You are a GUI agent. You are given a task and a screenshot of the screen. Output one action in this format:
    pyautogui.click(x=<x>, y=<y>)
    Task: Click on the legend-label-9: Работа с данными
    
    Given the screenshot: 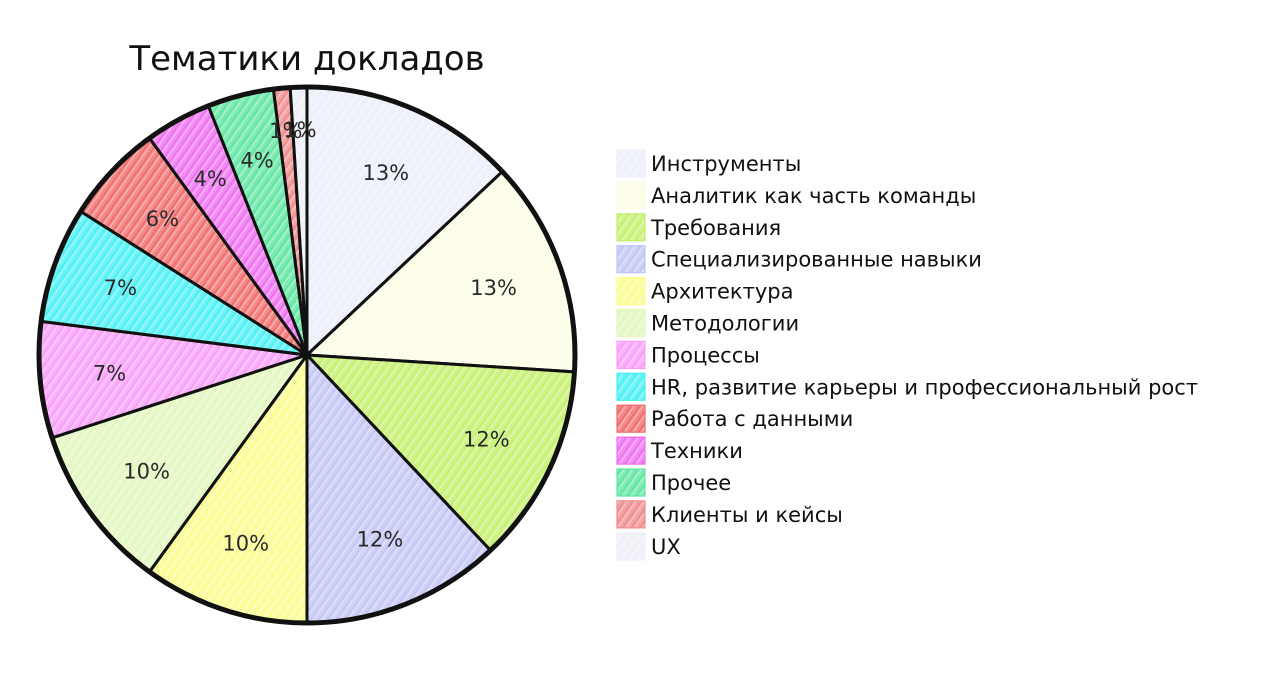 What is the action you would take?
    pyautogui.click(x=752, y=419)
    